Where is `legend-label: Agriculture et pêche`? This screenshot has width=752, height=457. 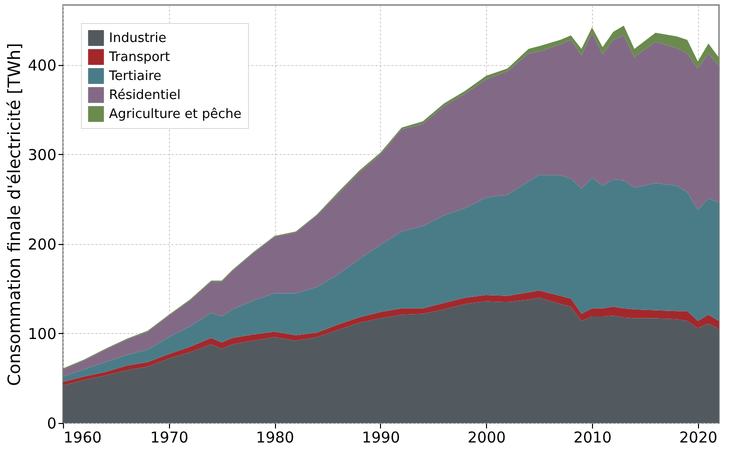 legend-label: Agriculture et pêche is located at coordinates (175, 114).